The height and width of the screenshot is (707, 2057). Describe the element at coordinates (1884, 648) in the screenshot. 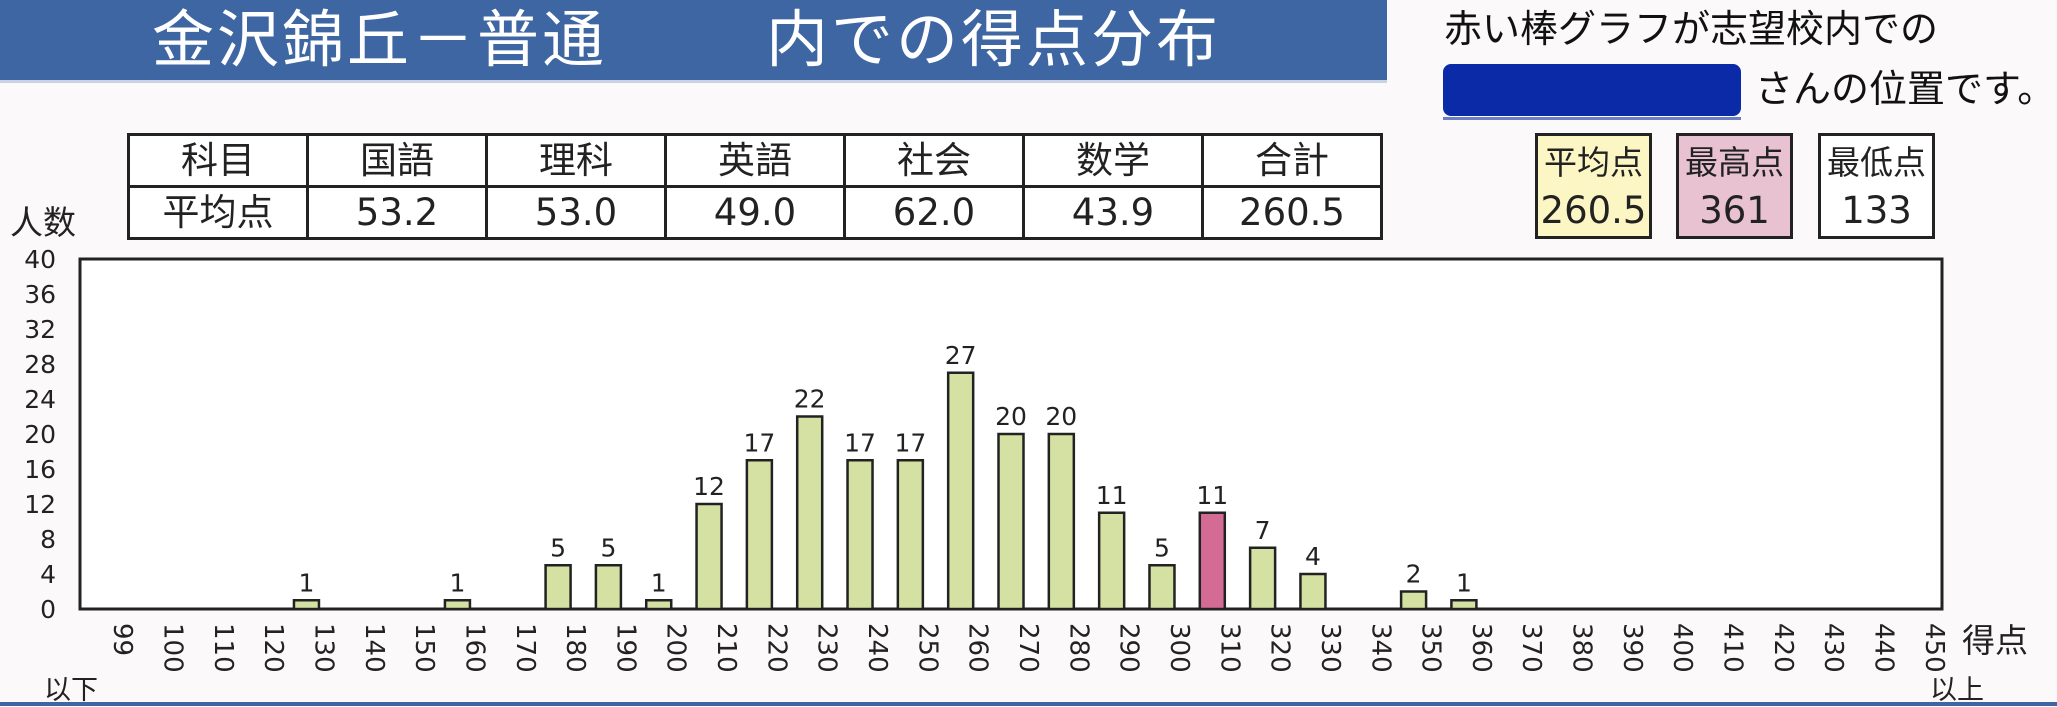

I see `x-tick-label: 440` at that location.